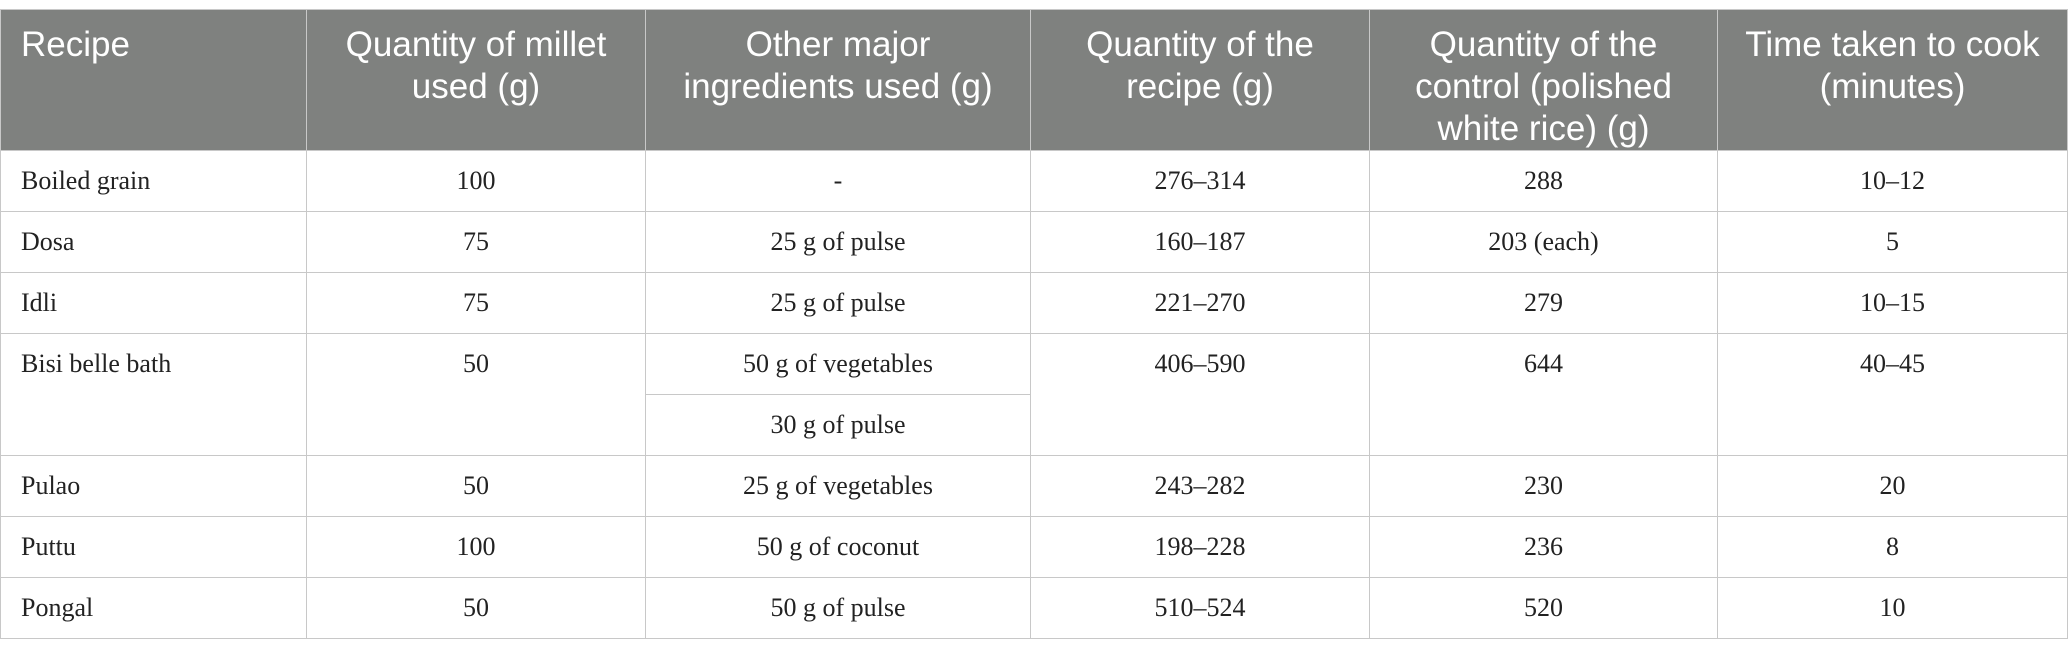 The width and height of the screenshot is (2068, 670). What do you see at coordinates (1200, 242) in the screenshot?
I see `cell-recipe-quantity: 160–187` at bounding box center [1200, 242].